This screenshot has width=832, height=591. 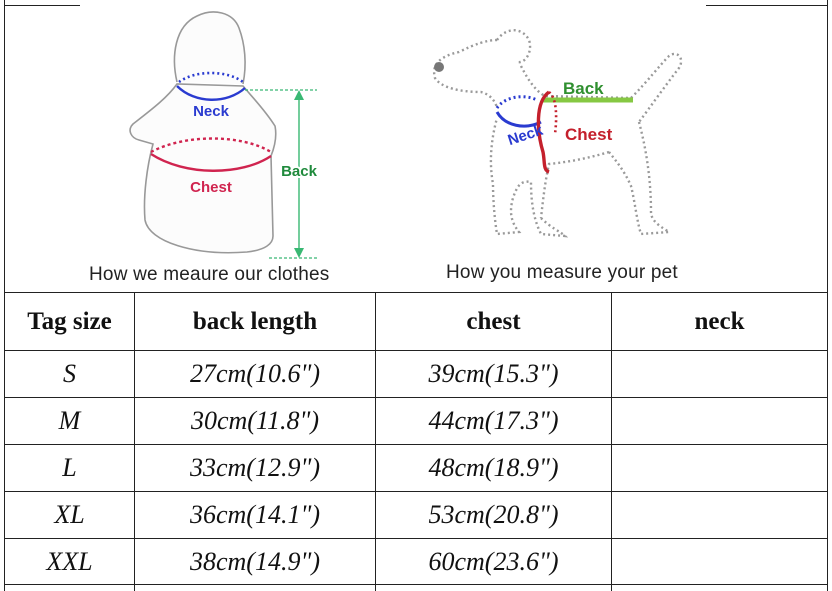 I want to click on table-row: S 27cm(10.6") 39cm(15.3"), so click(x=416, y=374).